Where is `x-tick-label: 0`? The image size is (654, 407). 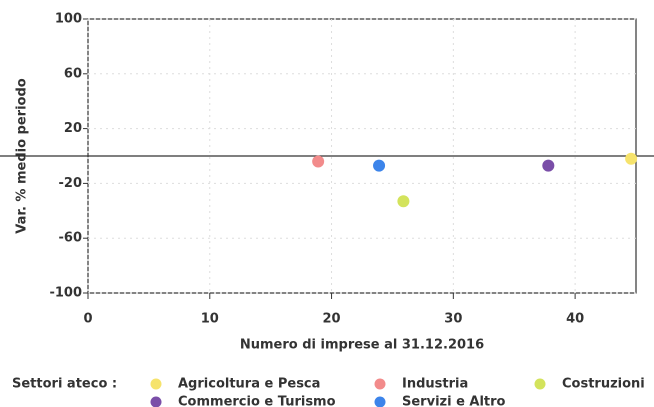 x-tick-label: 0 is located at coordinates (87, 319).